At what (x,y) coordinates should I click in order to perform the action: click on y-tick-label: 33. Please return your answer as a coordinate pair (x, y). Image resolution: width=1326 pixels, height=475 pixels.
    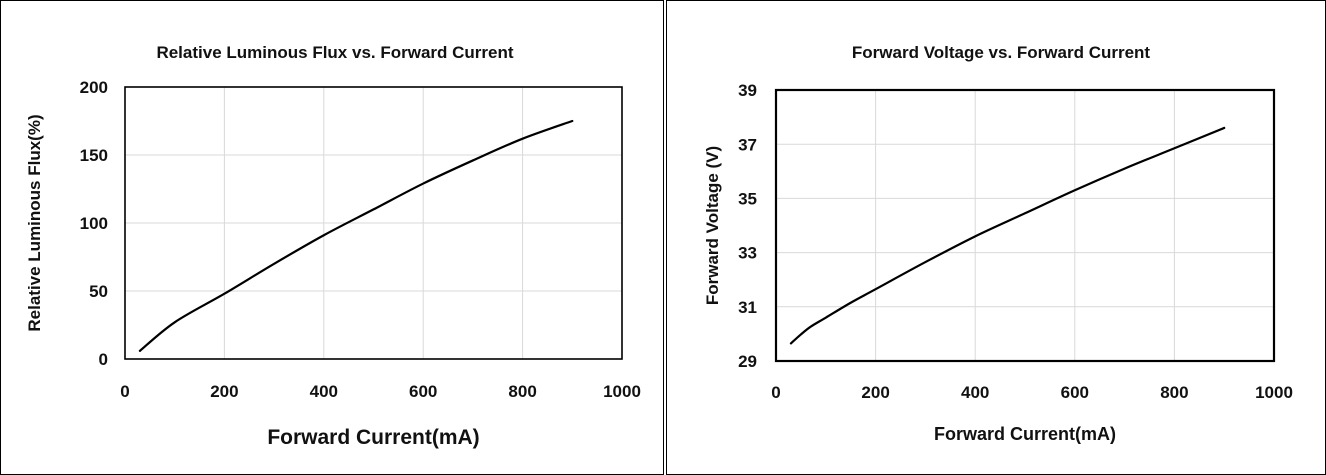
    Looking at the image, I should click on (747, 253).